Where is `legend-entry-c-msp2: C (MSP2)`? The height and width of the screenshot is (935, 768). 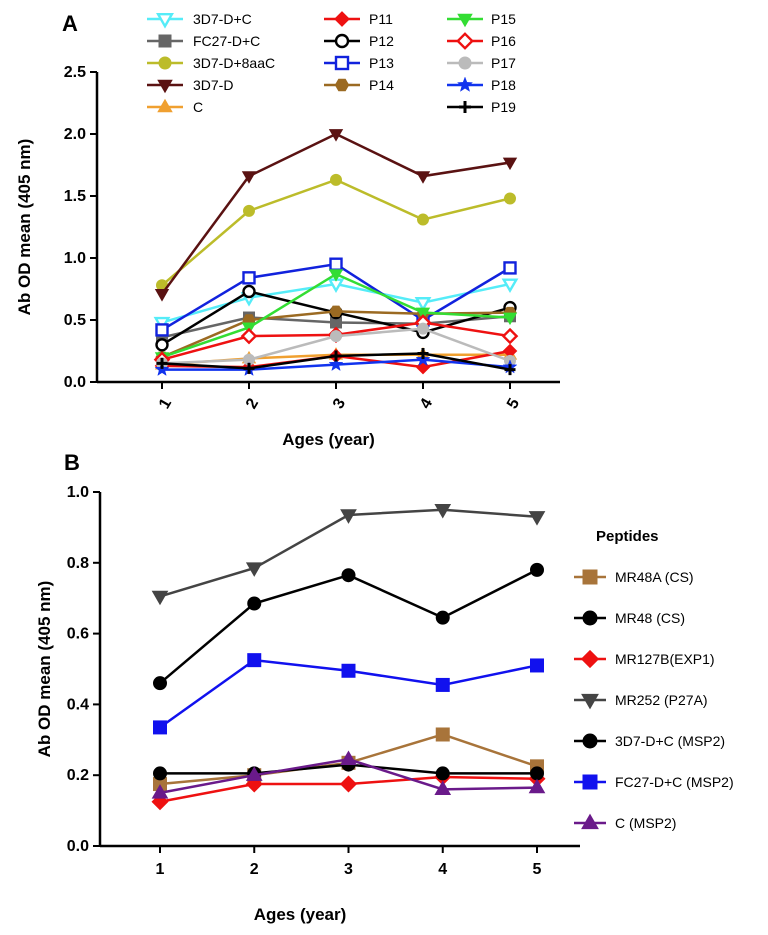
legend-entry-c-msp2: C (MSP2) is located at coordinates (625, 822).